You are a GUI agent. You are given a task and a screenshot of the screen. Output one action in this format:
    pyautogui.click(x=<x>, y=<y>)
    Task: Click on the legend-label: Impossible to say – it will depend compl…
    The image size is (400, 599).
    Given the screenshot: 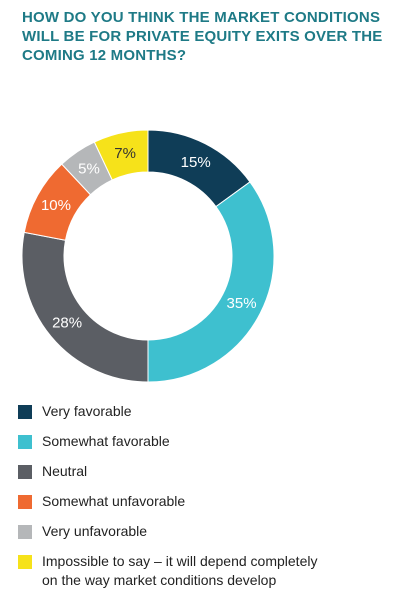 What is the action you would take?
    pyautogui.click(x=212, y=571)
    